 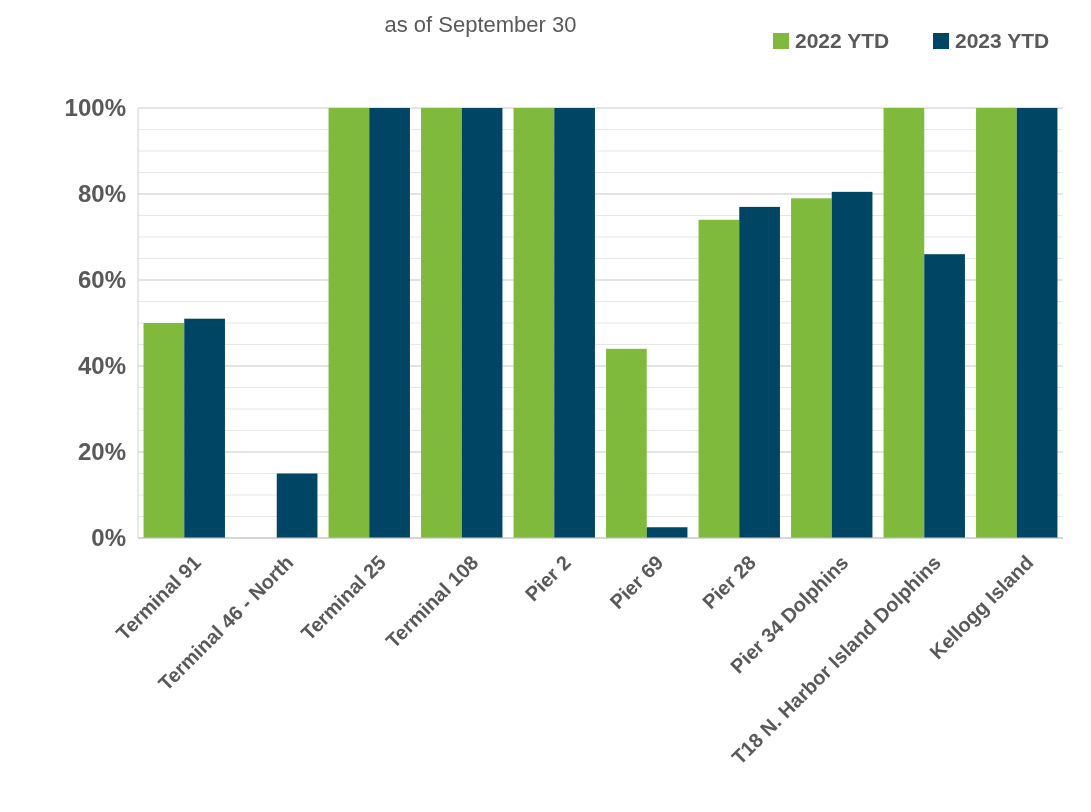 What do you see at coordinates (101, 194) in the screenshot?
I see `y-tick-label: 80%` at bounding box center [101, 194].